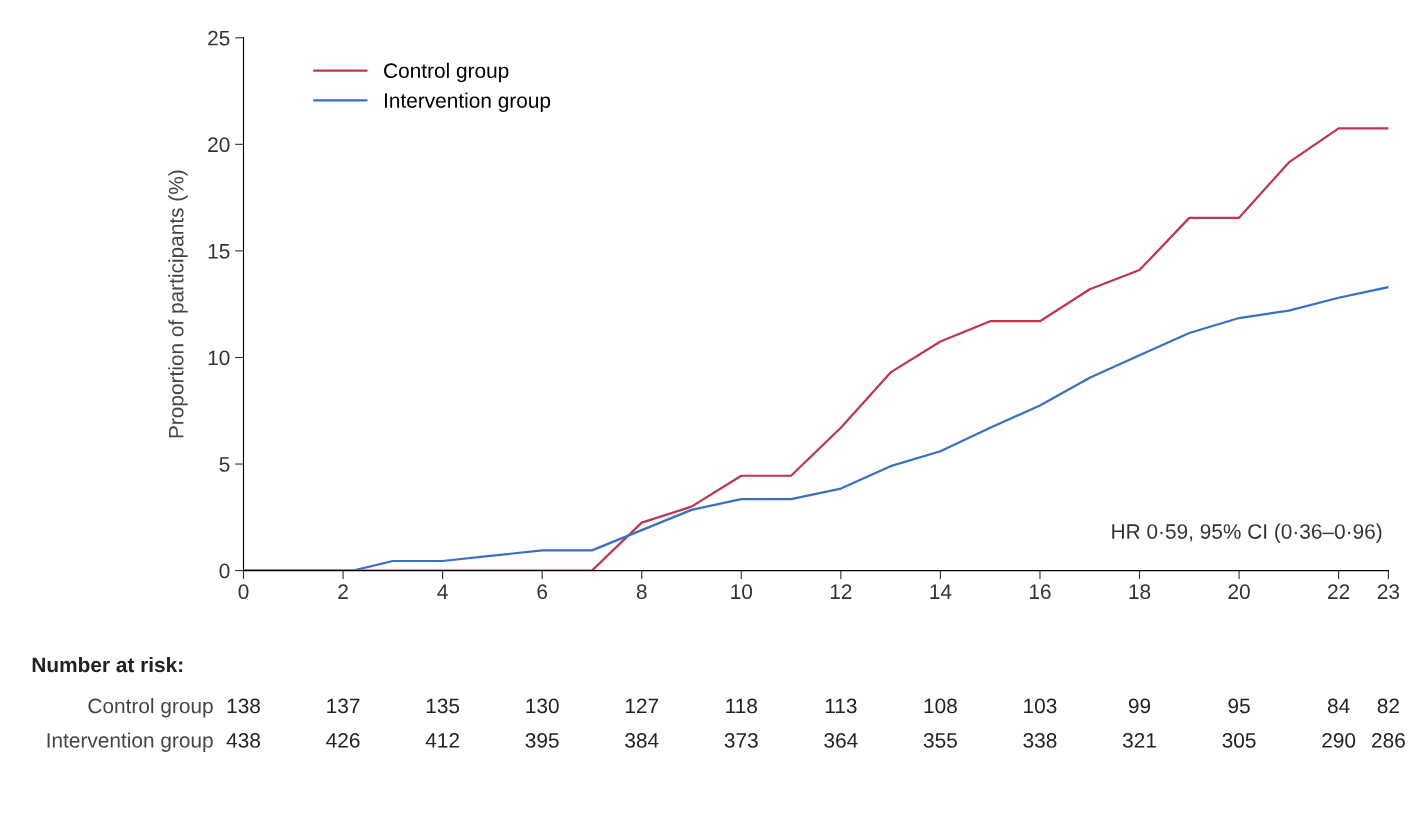  Describe the element at coordinates (1239, 706) in the screenshot. I see `text: 95` at that location.